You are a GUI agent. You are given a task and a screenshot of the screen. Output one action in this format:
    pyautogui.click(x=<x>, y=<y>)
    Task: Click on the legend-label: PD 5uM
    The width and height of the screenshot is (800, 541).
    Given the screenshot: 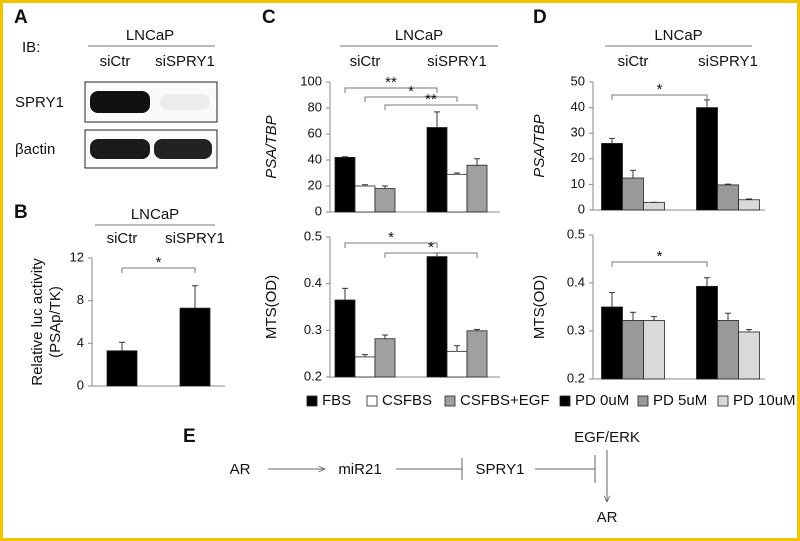 What is the action you would take?
    pyautogui.click(x=680, y=400)
    